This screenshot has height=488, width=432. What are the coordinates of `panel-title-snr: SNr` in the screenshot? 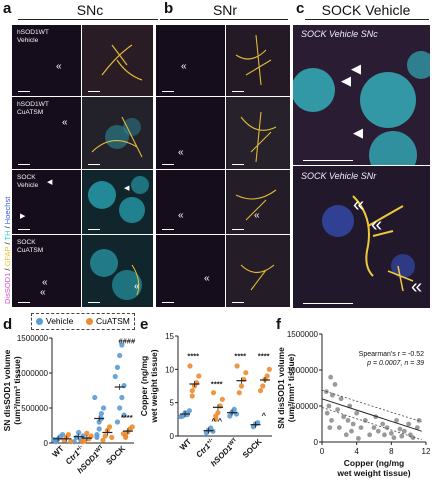 It's located at (225, 10).